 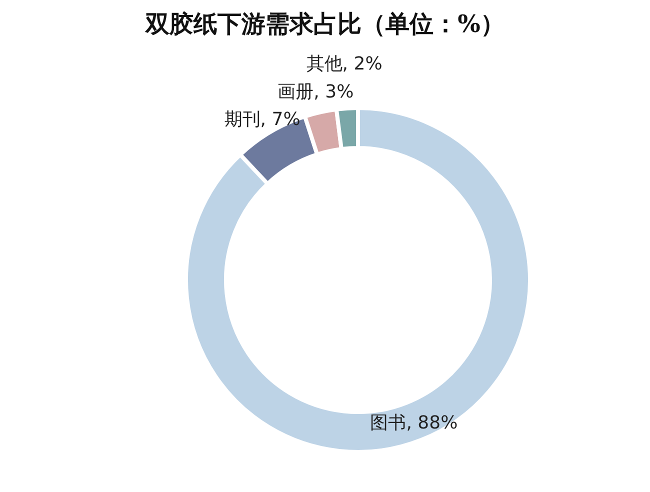 I want to click on value-label: , 88%, so click(x=432, y=423).